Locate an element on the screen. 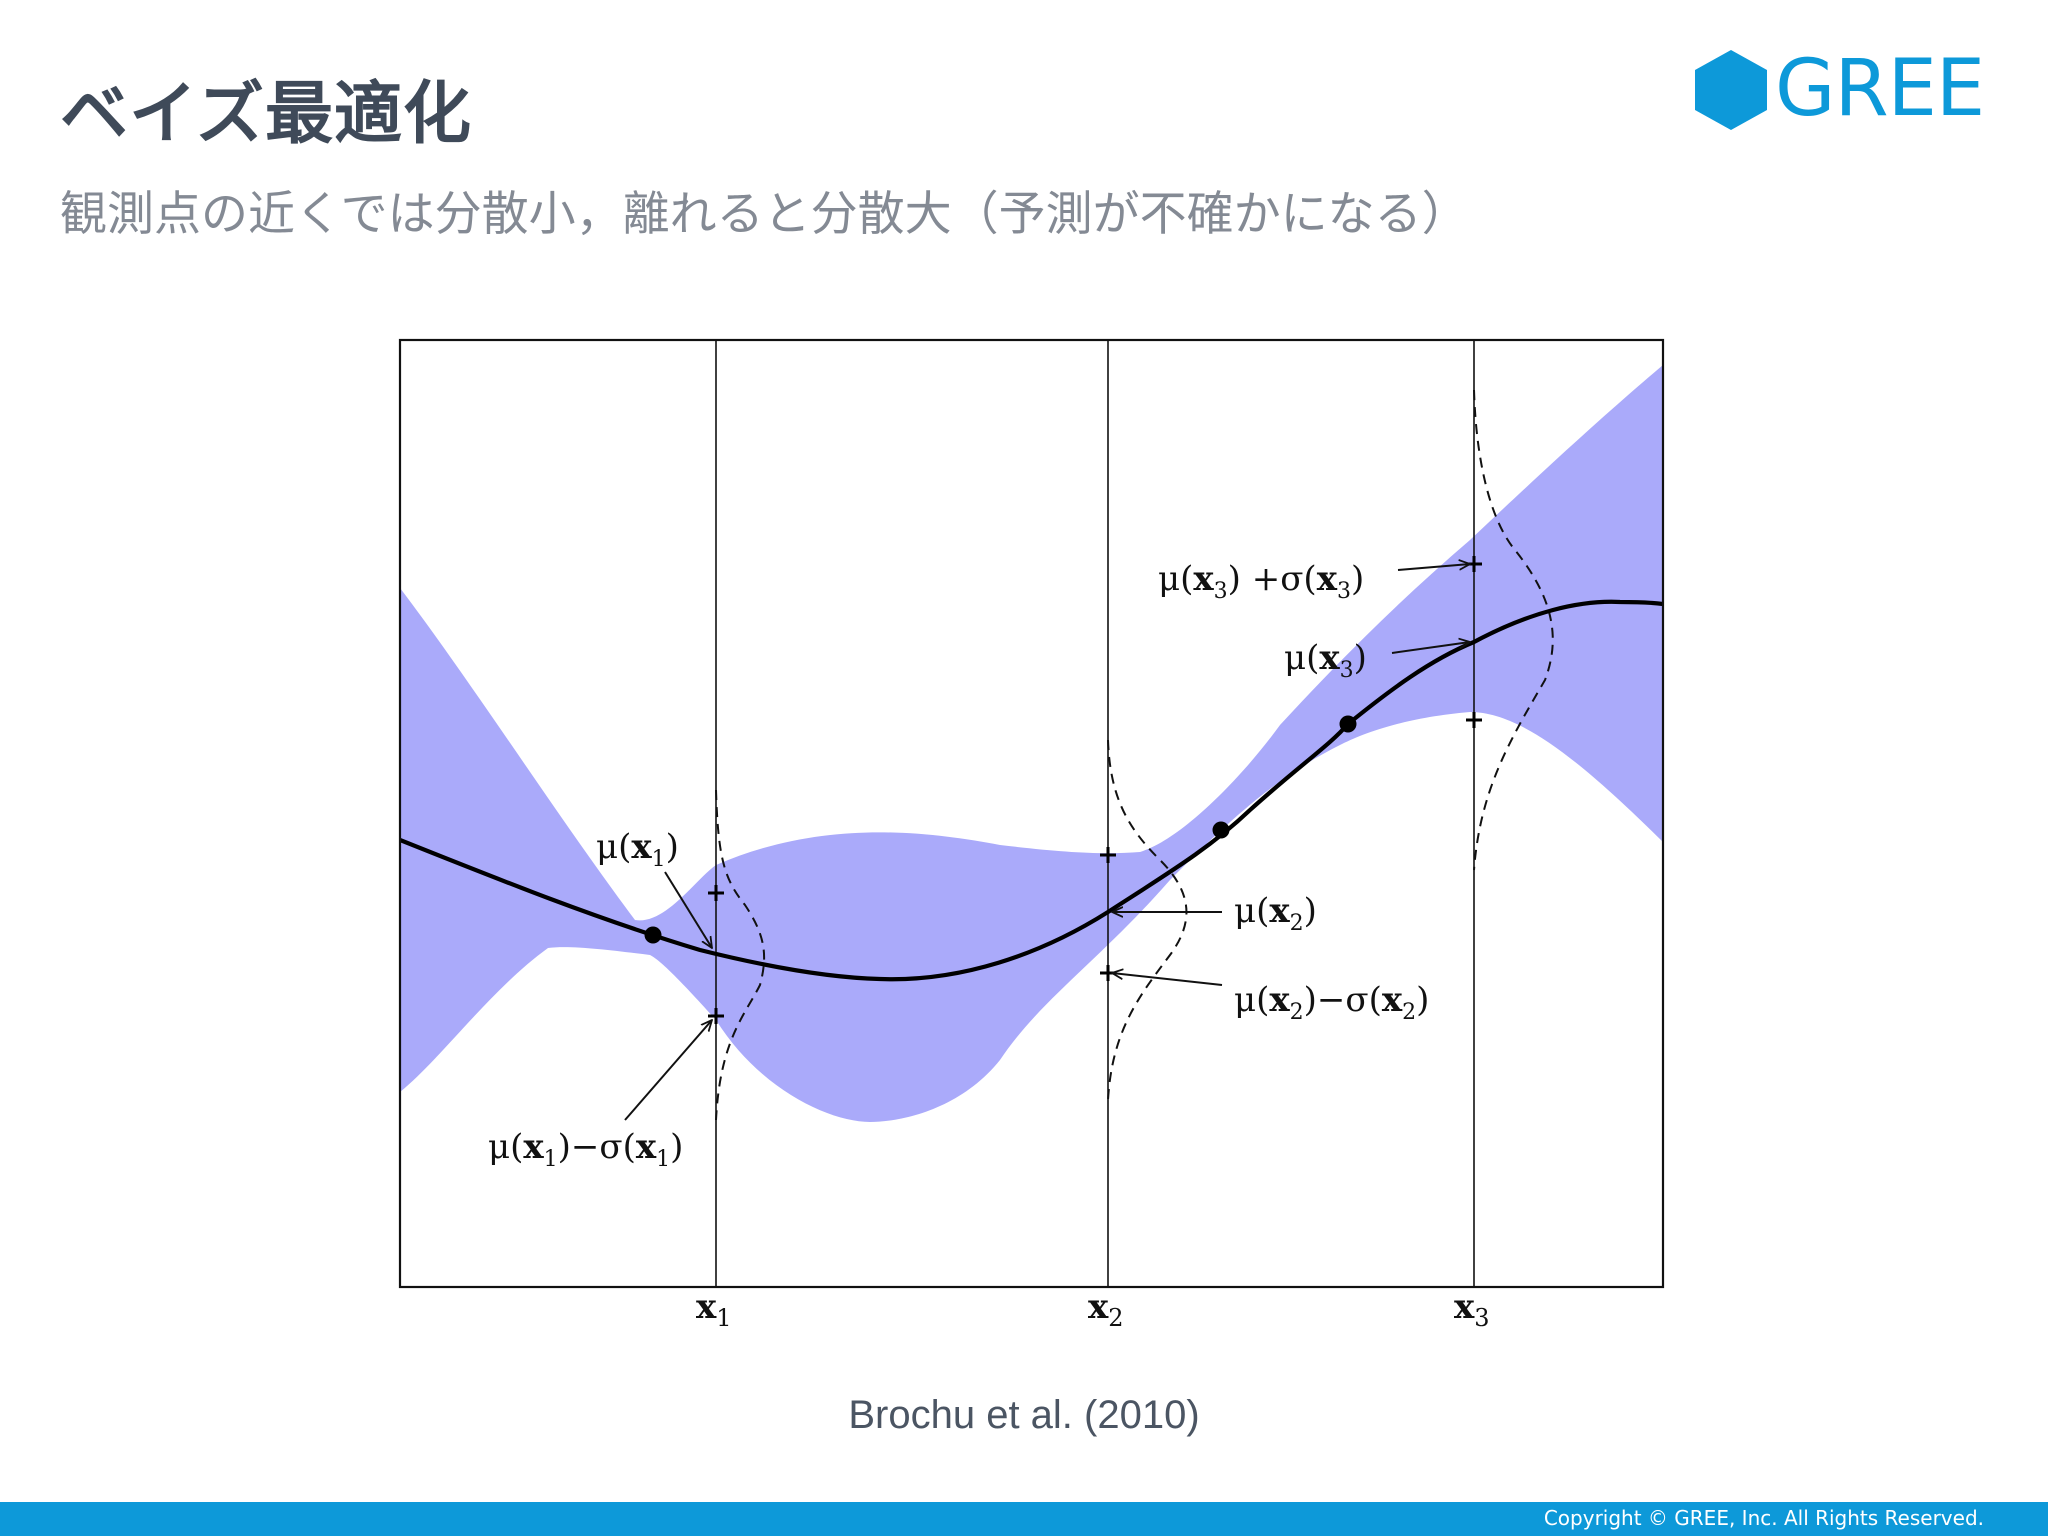  arrow-mu-x3-plus is located at coordinates (1433, 567).